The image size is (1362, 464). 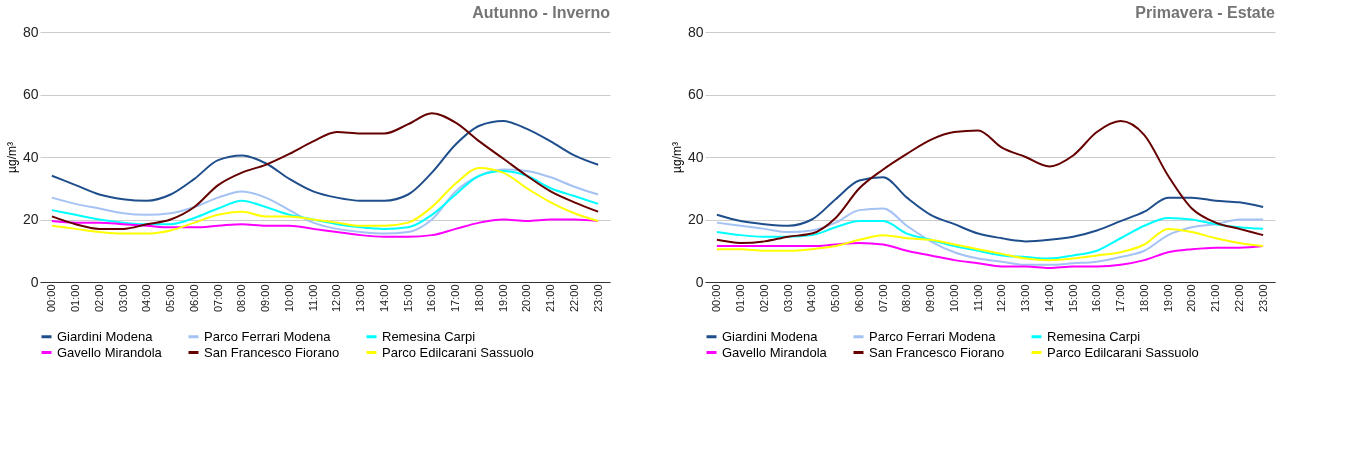 What do you see at coordinates (1205, 12) in the screenshot?
I see `chart-title: Primavera - Estate` at bounding box center [1205, 12].